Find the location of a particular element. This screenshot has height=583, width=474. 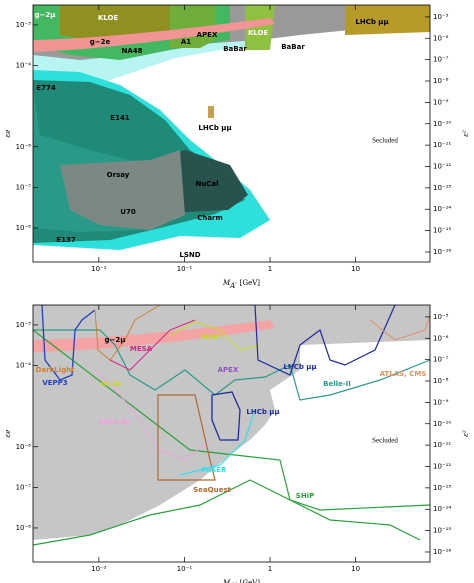

region-label: U70 is located at coordinates (128, 212).